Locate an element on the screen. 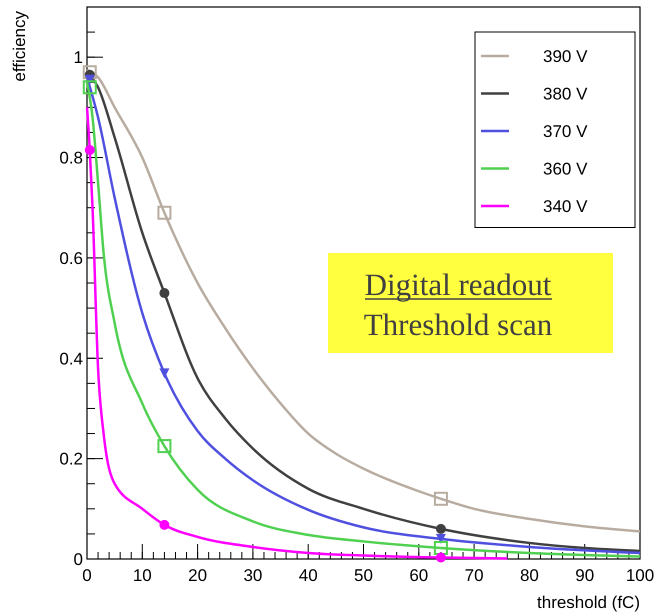 The image size is (659, 614). x-tick-label: 100 is located at coordinates (640, 575).